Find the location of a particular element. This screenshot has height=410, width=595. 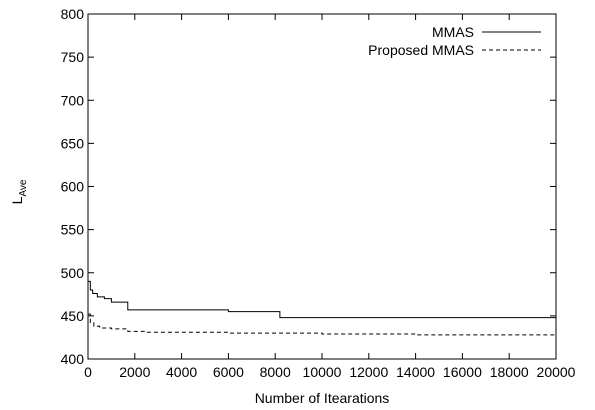

y-tick-label: 650 is located at coordinates (73, 143).